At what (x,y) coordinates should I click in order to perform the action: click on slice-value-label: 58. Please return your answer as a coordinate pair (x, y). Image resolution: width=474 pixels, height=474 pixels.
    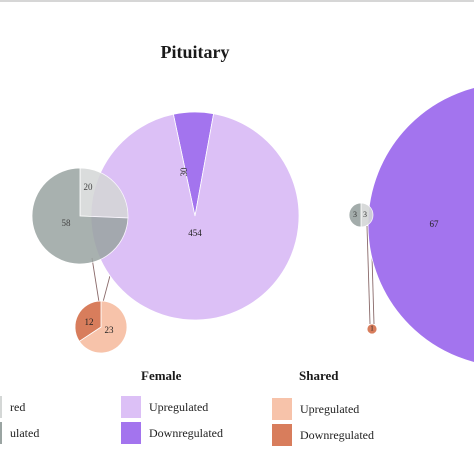
    Looking at the image, I should click on (67, 223).